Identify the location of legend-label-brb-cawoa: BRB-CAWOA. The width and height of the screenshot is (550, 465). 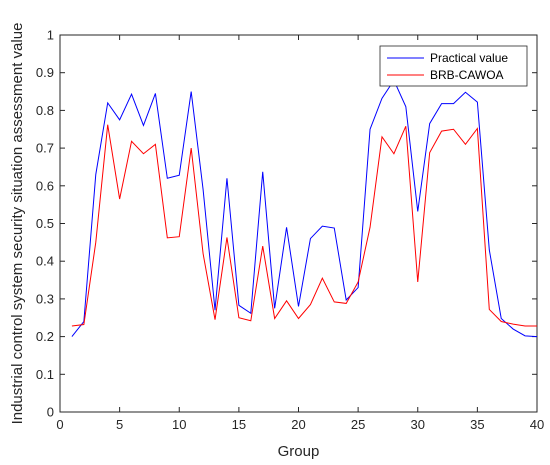
(467, 75).